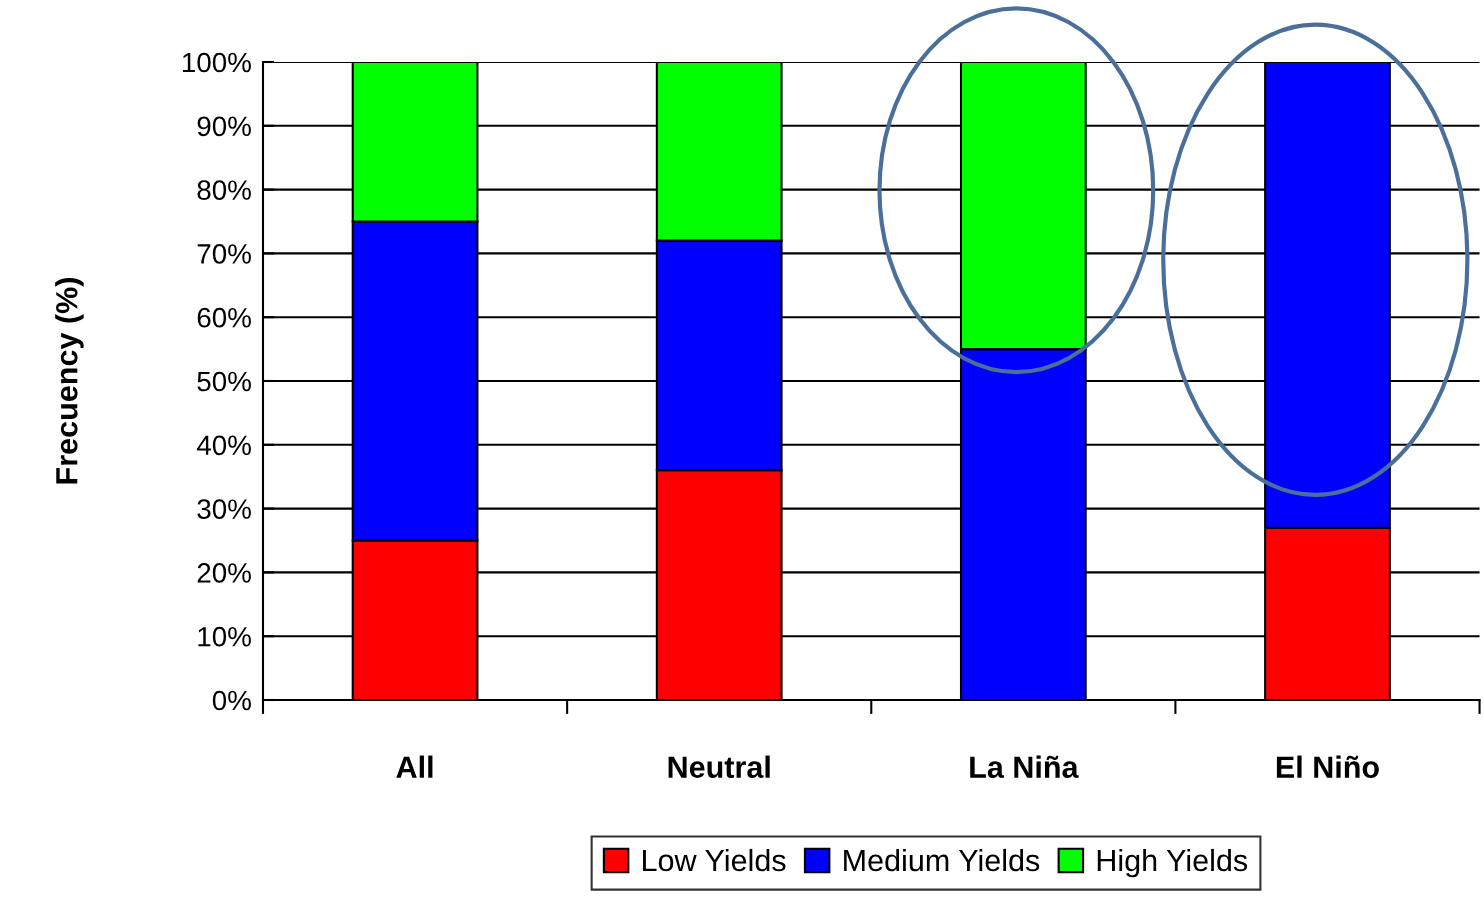 The image size is (1484, 911). I want to click on x-tick-label: All, so click(414, 766).